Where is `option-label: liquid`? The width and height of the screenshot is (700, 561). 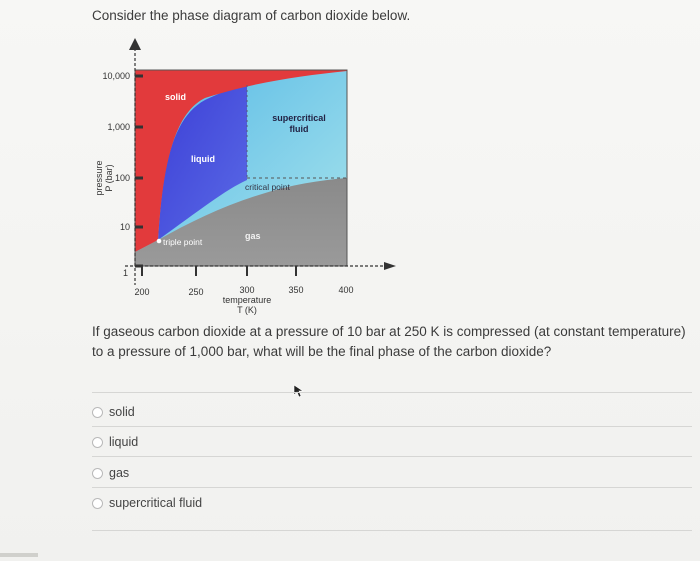 option-label: liquid is located at coordinates (124, 442).